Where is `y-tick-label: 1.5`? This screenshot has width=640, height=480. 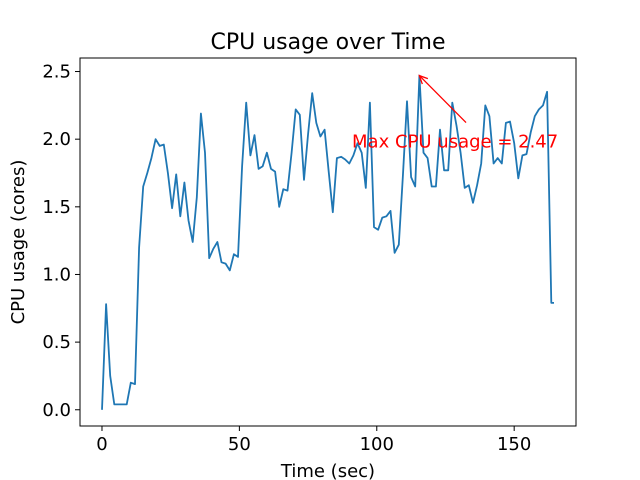 y-tick-label: 1.5 is located at coordinates (56, 207).